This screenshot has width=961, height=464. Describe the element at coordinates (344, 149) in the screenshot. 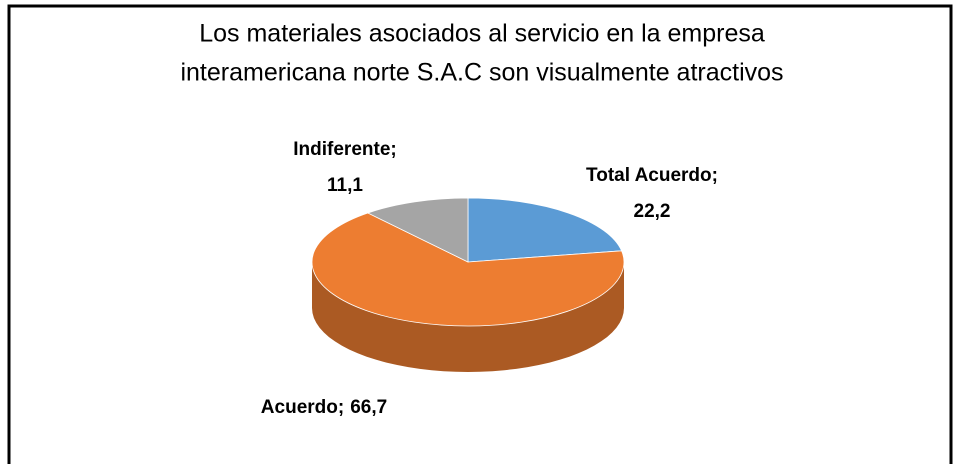

I see `data-label-category: Indiferente;` at that location.